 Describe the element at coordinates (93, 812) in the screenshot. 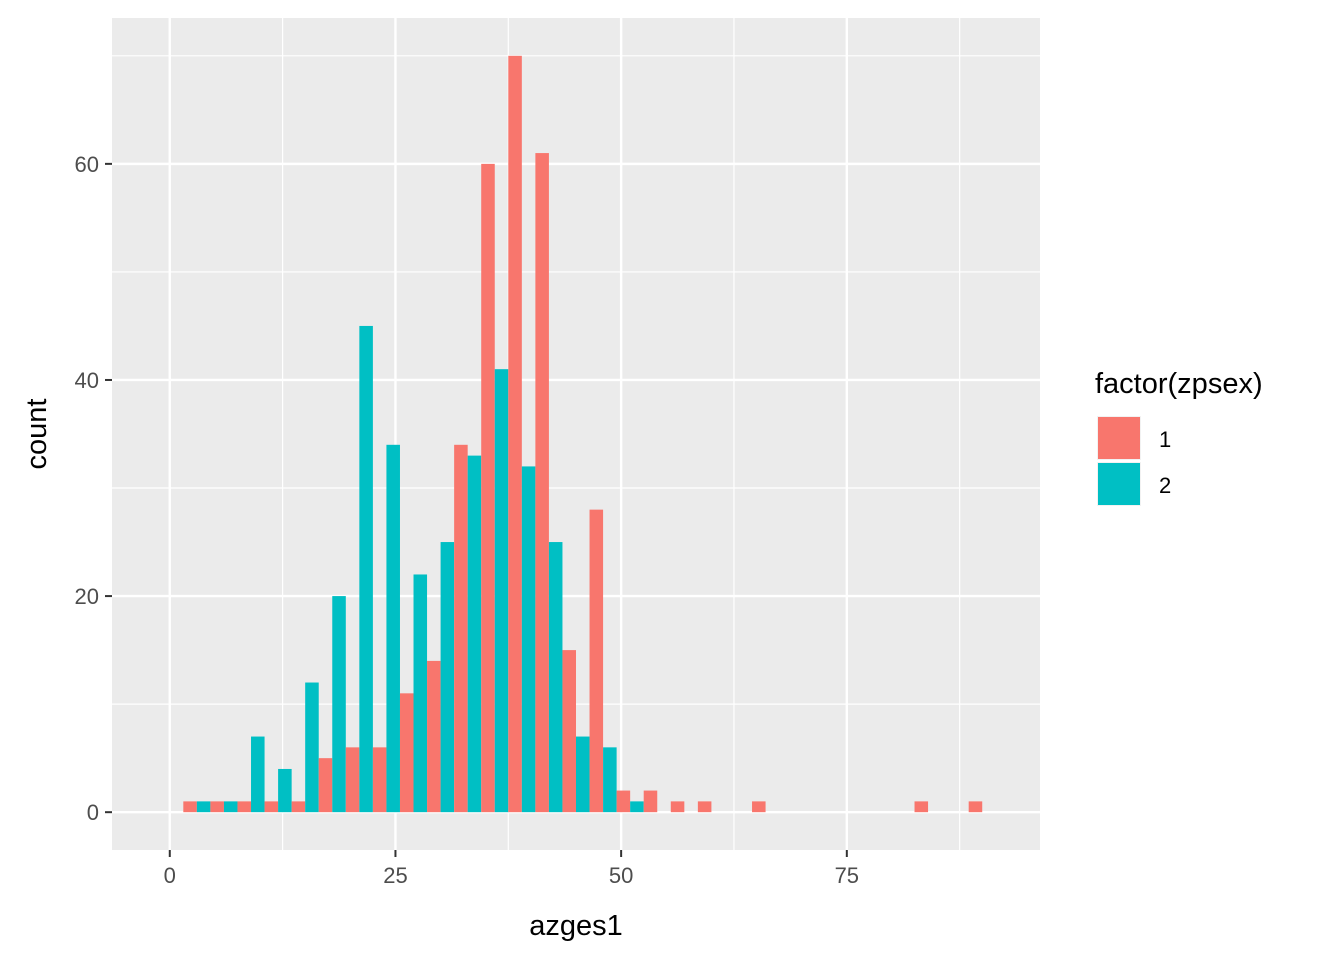

I see `y-tick-label: 0` at that location.